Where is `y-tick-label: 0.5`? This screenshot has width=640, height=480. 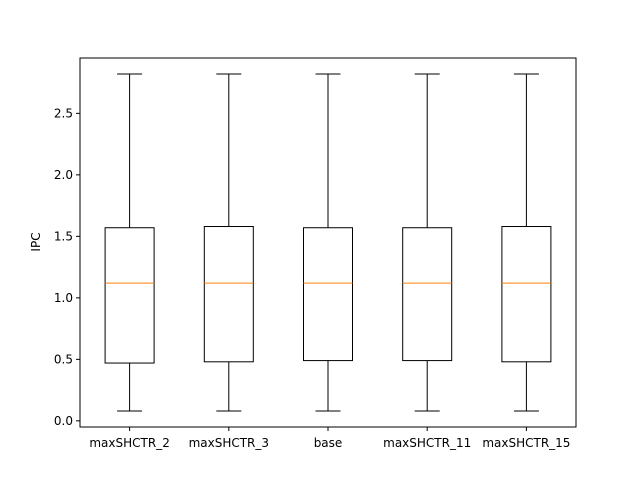
y-tick-label: 0.5 is located at coordinates (63, 359).